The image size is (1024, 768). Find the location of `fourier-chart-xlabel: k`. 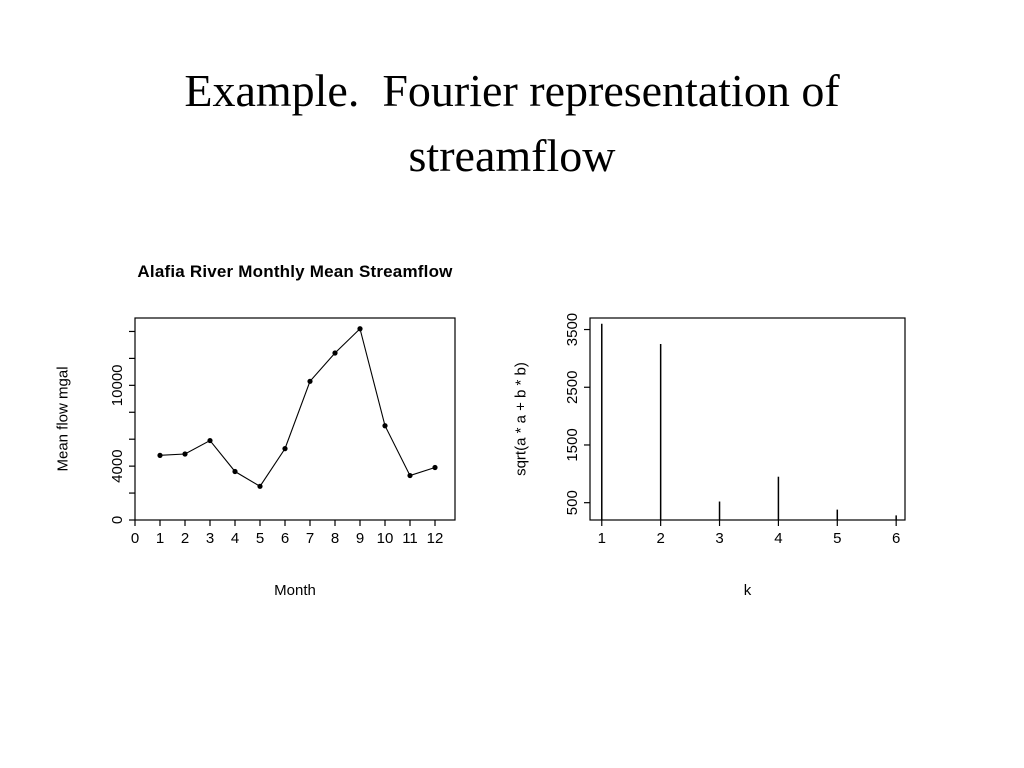

fourier-chart-xlabel: k is located at coordinates (747, 590).